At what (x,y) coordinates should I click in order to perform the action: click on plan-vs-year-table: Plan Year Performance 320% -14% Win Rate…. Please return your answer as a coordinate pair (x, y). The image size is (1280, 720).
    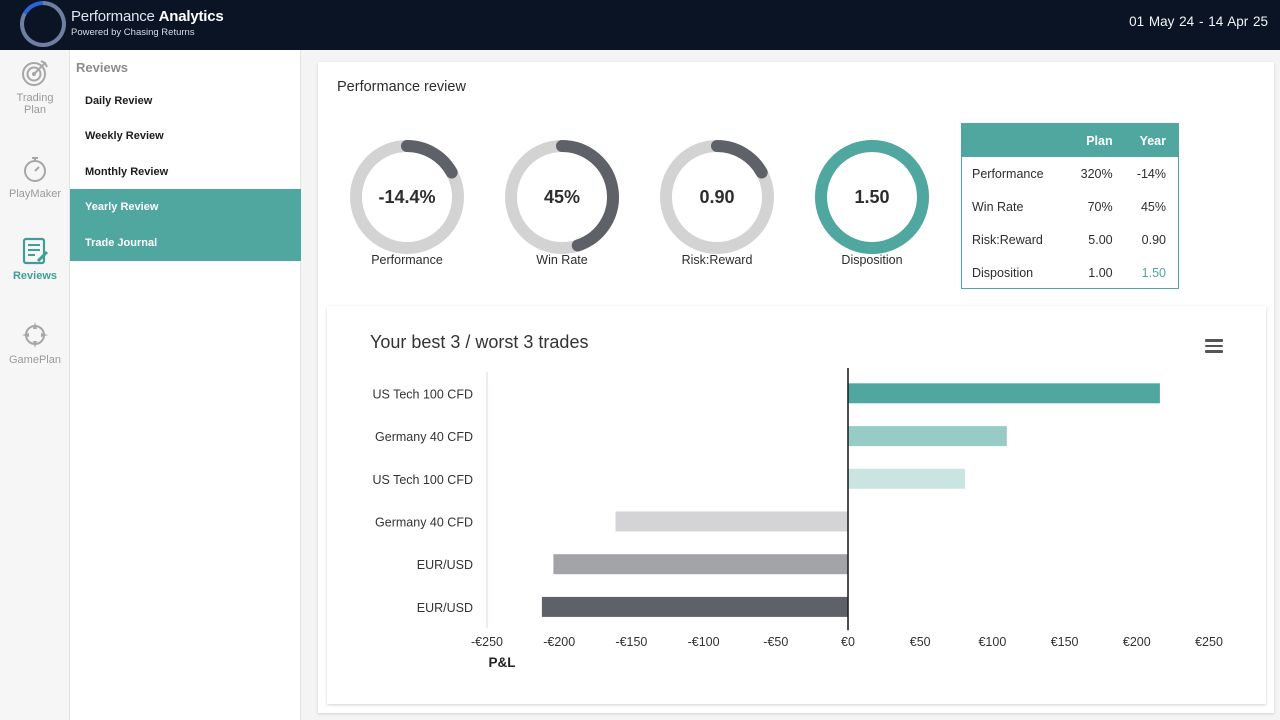
    Looking at the image, I should click on (1070, 206).